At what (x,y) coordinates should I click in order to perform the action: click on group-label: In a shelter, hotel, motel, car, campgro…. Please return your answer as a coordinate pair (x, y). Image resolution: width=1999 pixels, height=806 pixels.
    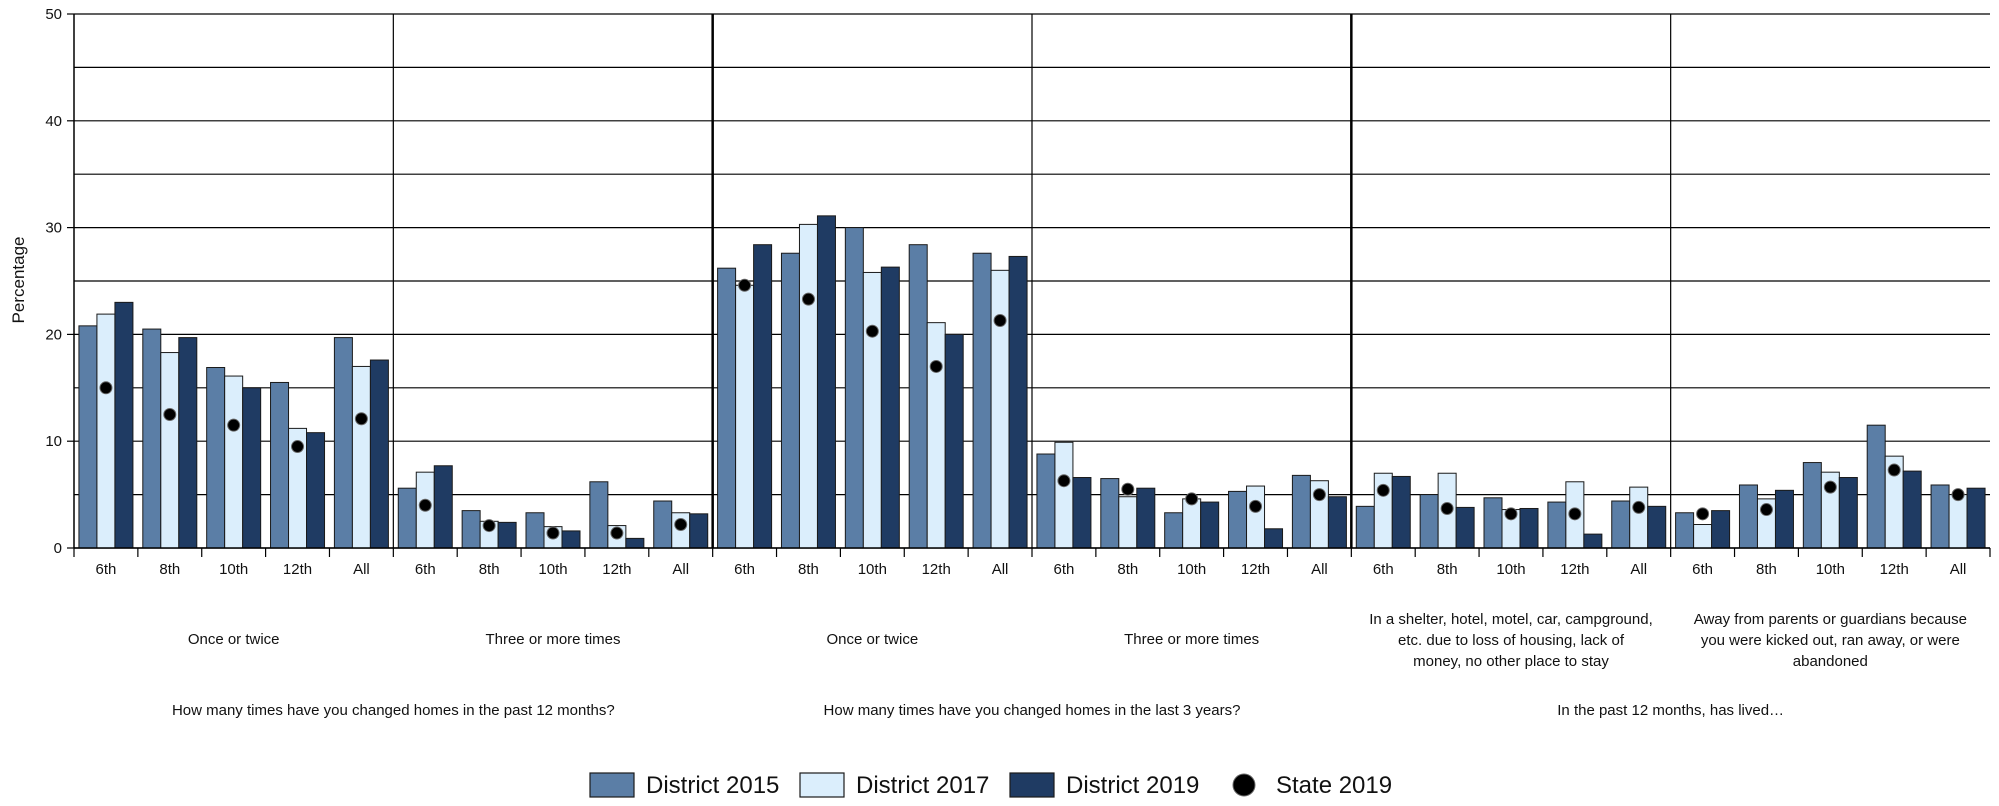
    Looking at the image, I should click on (1511, 640).